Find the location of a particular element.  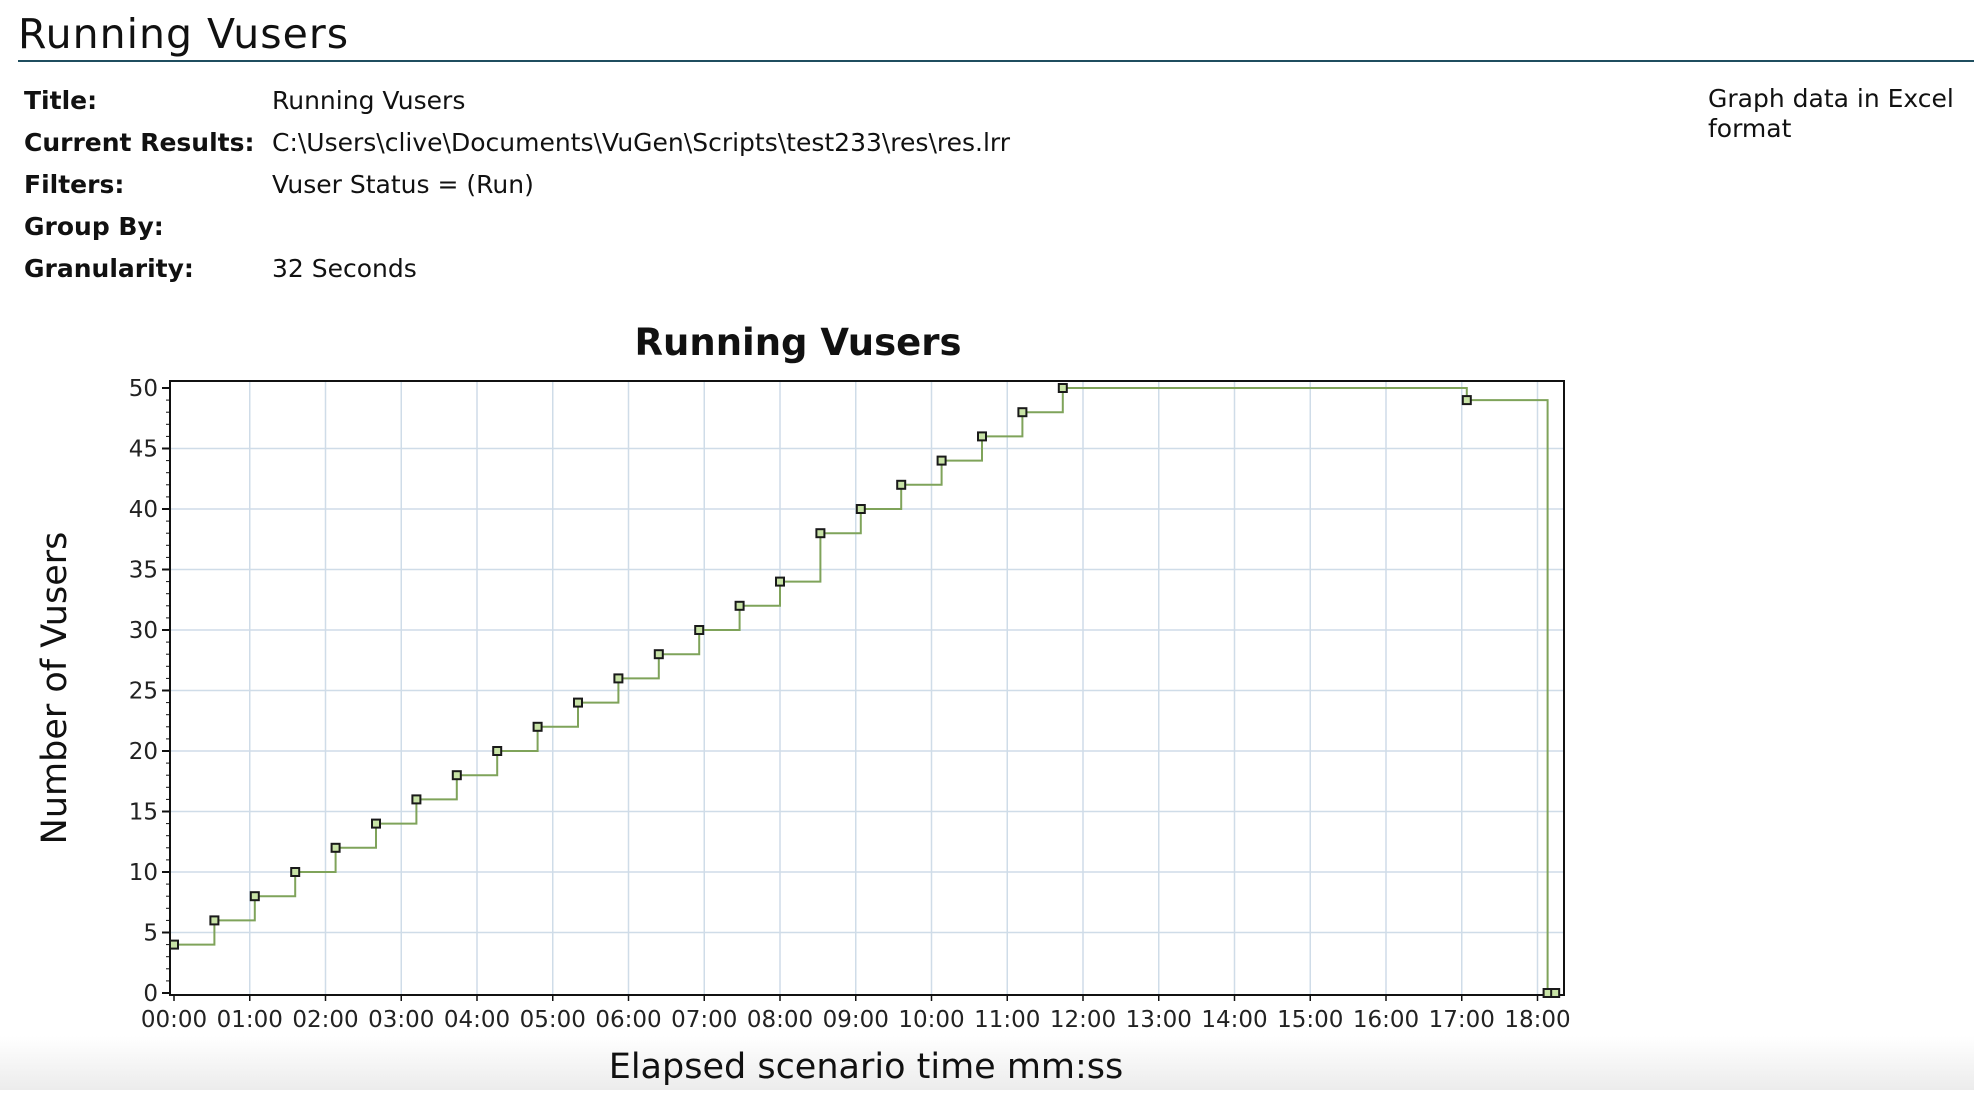

y-axis-label: Number of Vusers is located at coordinates (55, 688).